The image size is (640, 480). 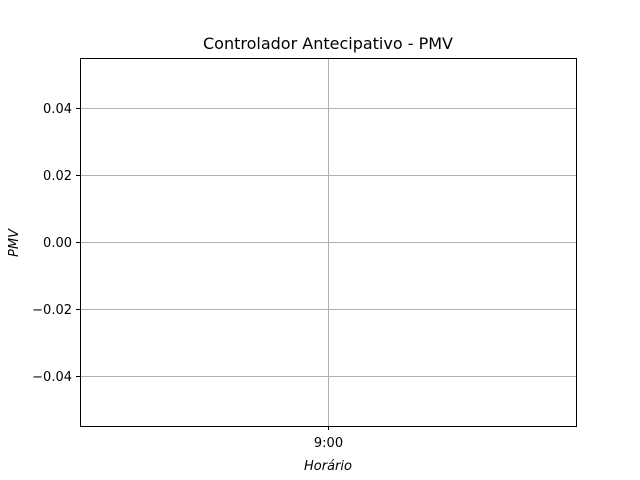 What do you see at coordinates (14, 242) in the screenshot?
I see `y-axis-label: PMV` at bounding box center [14, 242].